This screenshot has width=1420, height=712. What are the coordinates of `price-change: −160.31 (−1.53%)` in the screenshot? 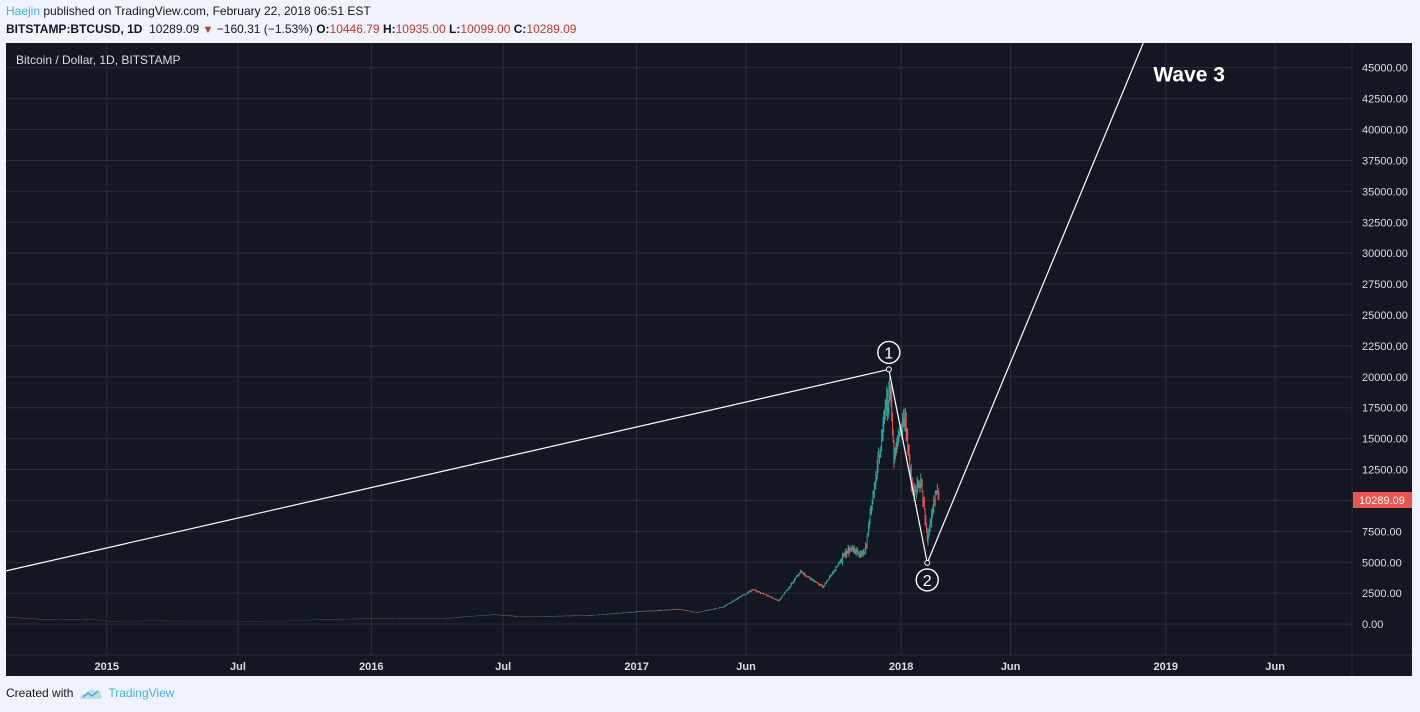 It's located at (264, 29).